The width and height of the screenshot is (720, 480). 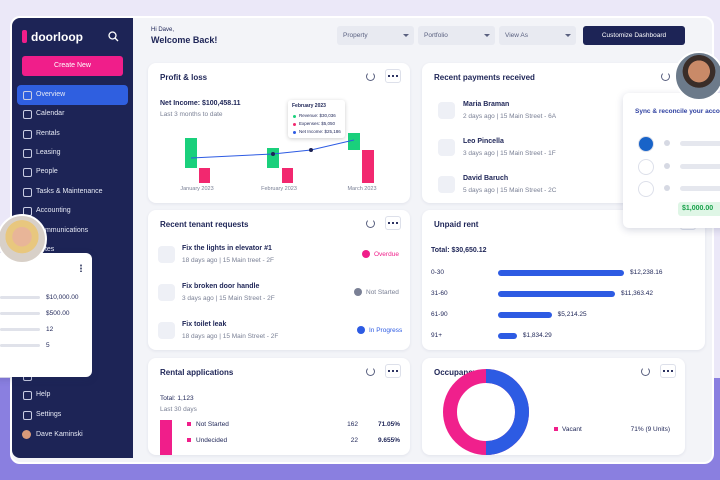 I want to click on apps-percent: 71.05%, so click(x=388, y=424).